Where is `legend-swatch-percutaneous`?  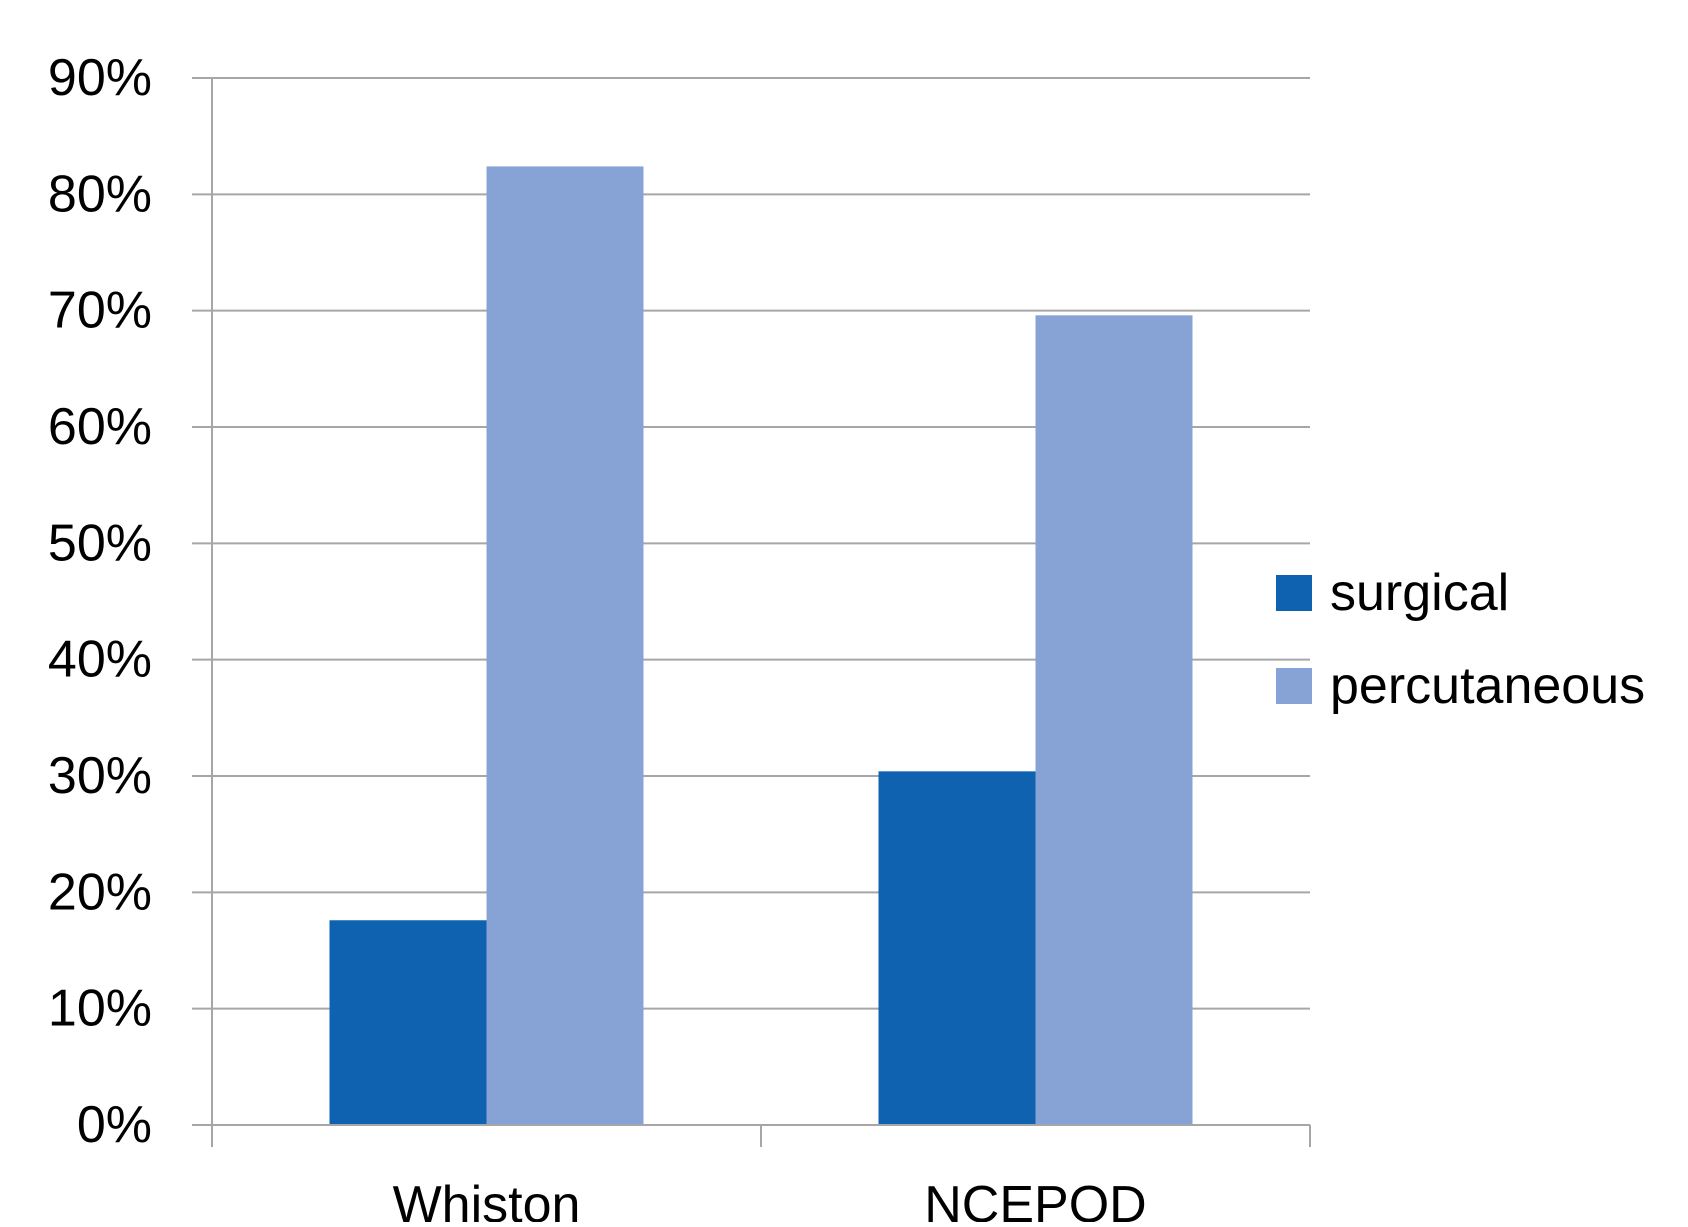
legend-swatch-percutaneous is located at coordinates (1294, 686).